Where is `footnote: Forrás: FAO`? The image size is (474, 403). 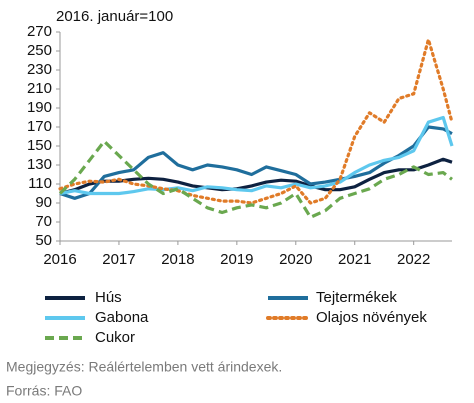 footnote: Forrás: FAO is located at coordinates (44, 391).